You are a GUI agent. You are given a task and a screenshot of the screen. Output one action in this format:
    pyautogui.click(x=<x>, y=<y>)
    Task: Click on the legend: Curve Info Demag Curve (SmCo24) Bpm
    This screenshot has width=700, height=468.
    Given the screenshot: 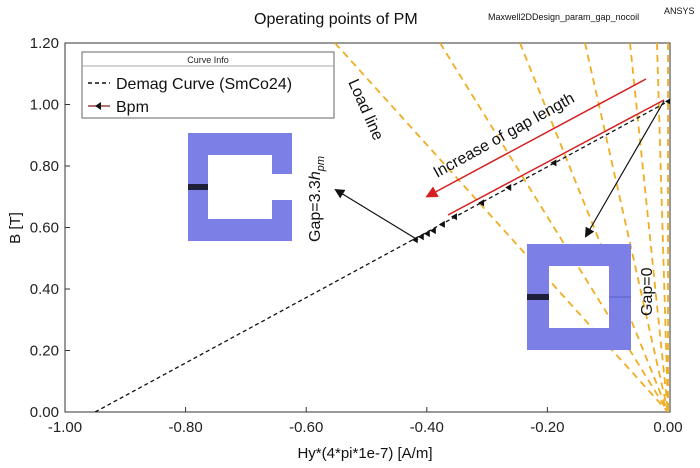 What is the action you would take?
    pyautogui.click(x=208, y=85)
    